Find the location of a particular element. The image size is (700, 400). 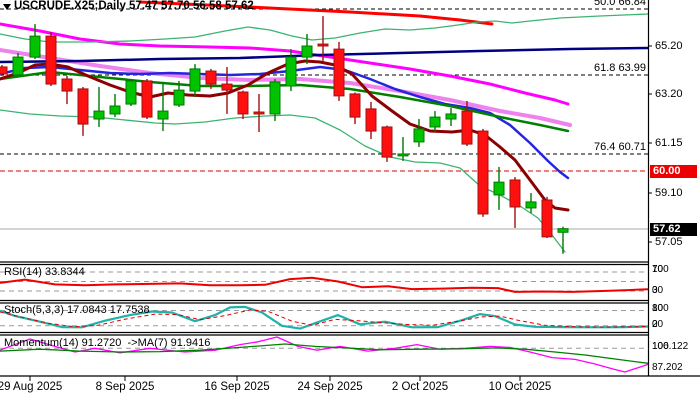

band-upper is located at coordinates (324, 28).